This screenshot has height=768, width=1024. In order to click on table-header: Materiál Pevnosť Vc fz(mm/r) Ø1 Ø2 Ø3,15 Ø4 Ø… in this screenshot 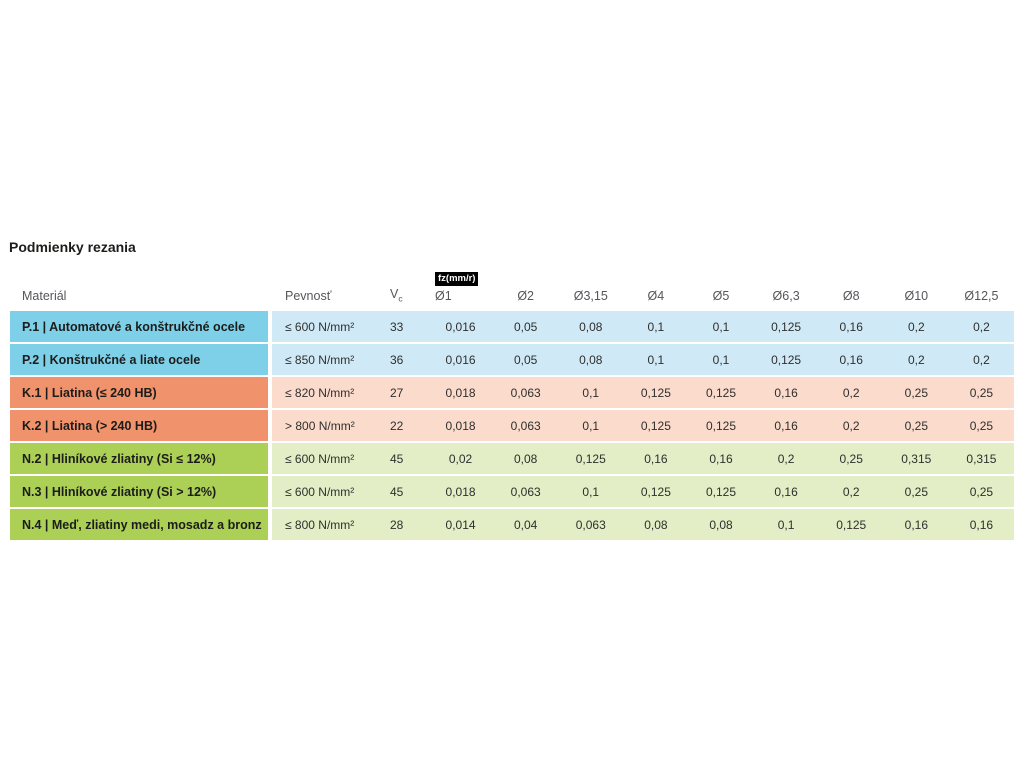, I will do `click(512, 287)`.